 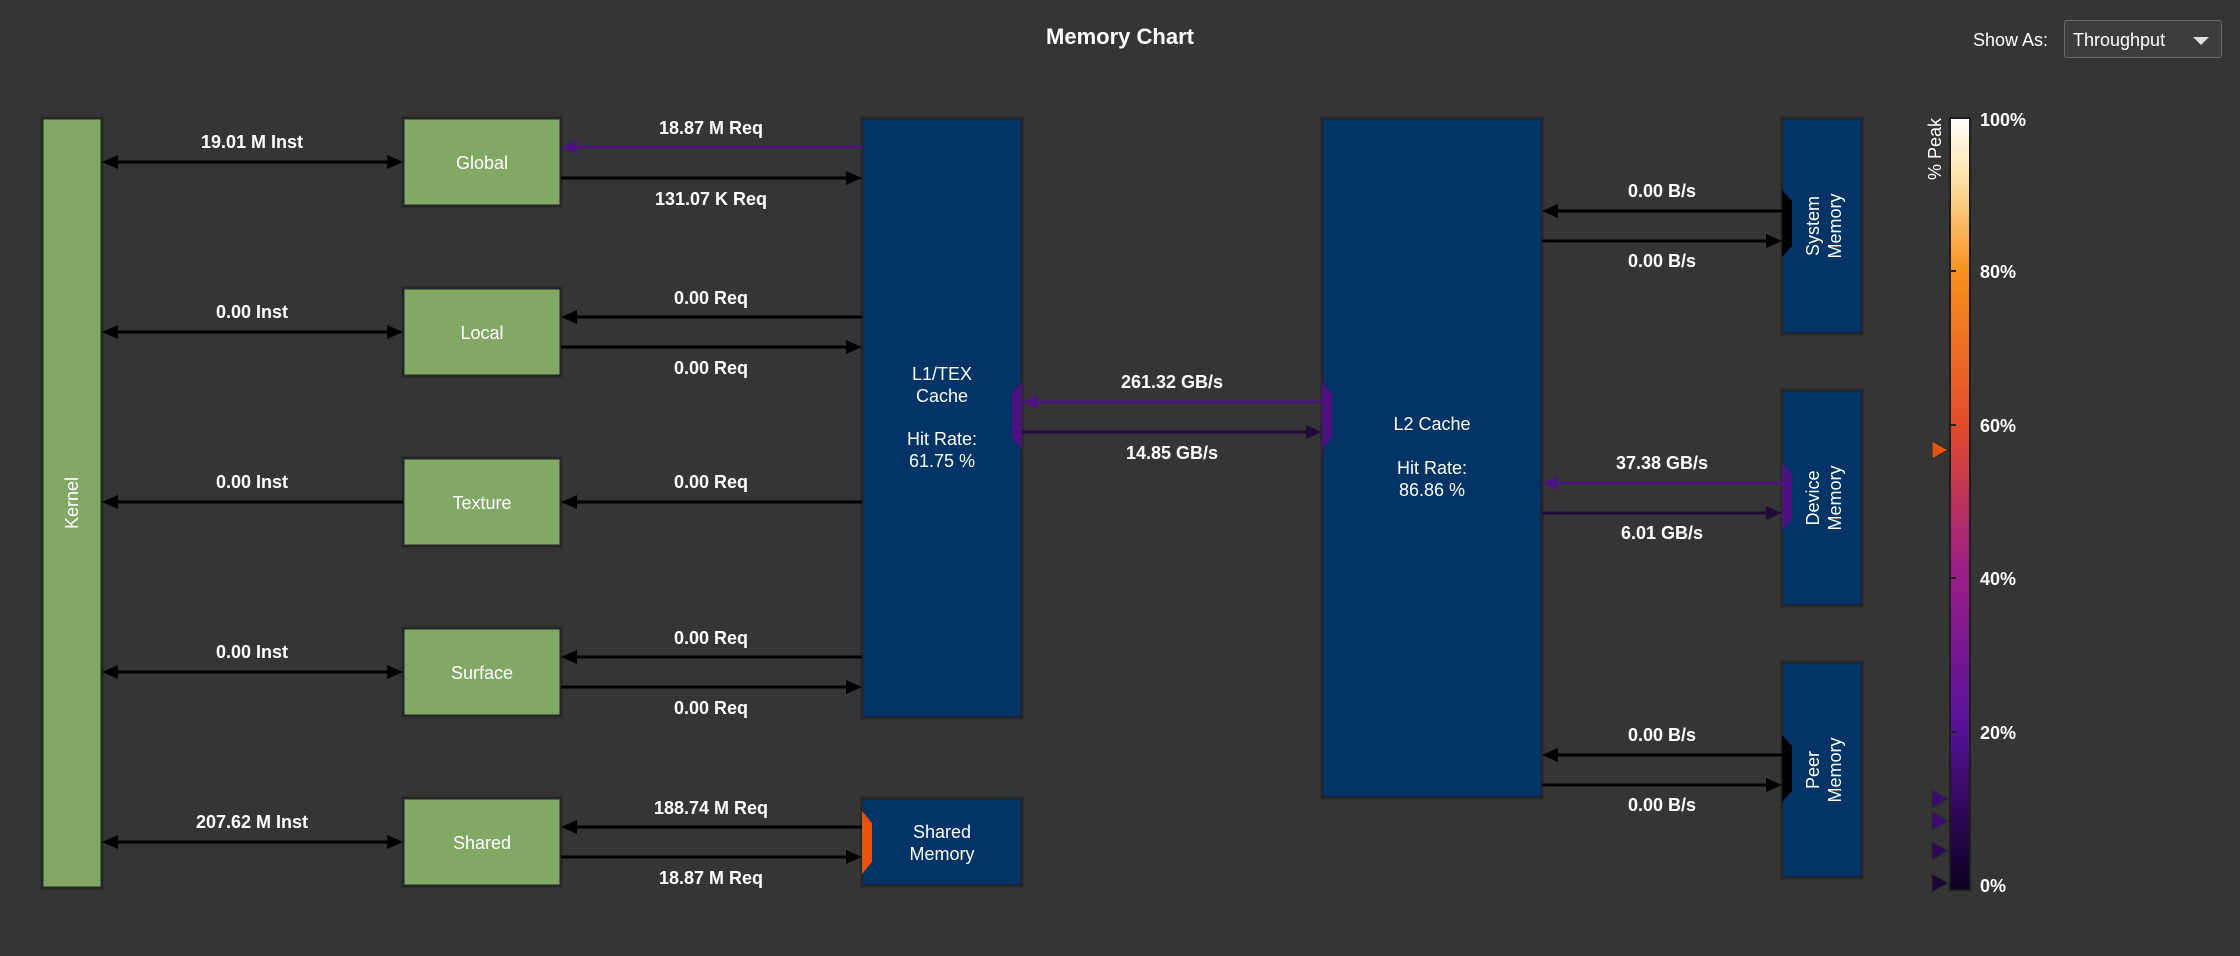 I want to click on system-memory-line2: Memory, so click(x=1835, y=225).